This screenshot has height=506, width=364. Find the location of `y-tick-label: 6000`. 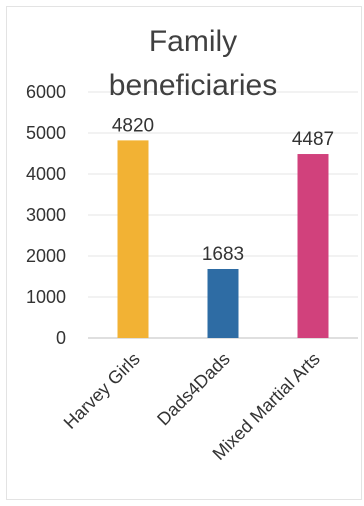

y-tick-label: 6000 is located at coordinates (46, 92).